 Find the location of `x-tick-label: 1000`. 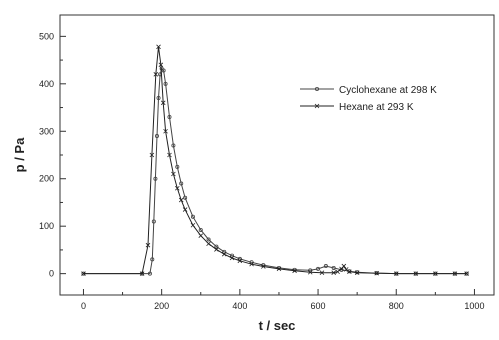

x-tick-label: 1000 is located at coordinates (474, 306).